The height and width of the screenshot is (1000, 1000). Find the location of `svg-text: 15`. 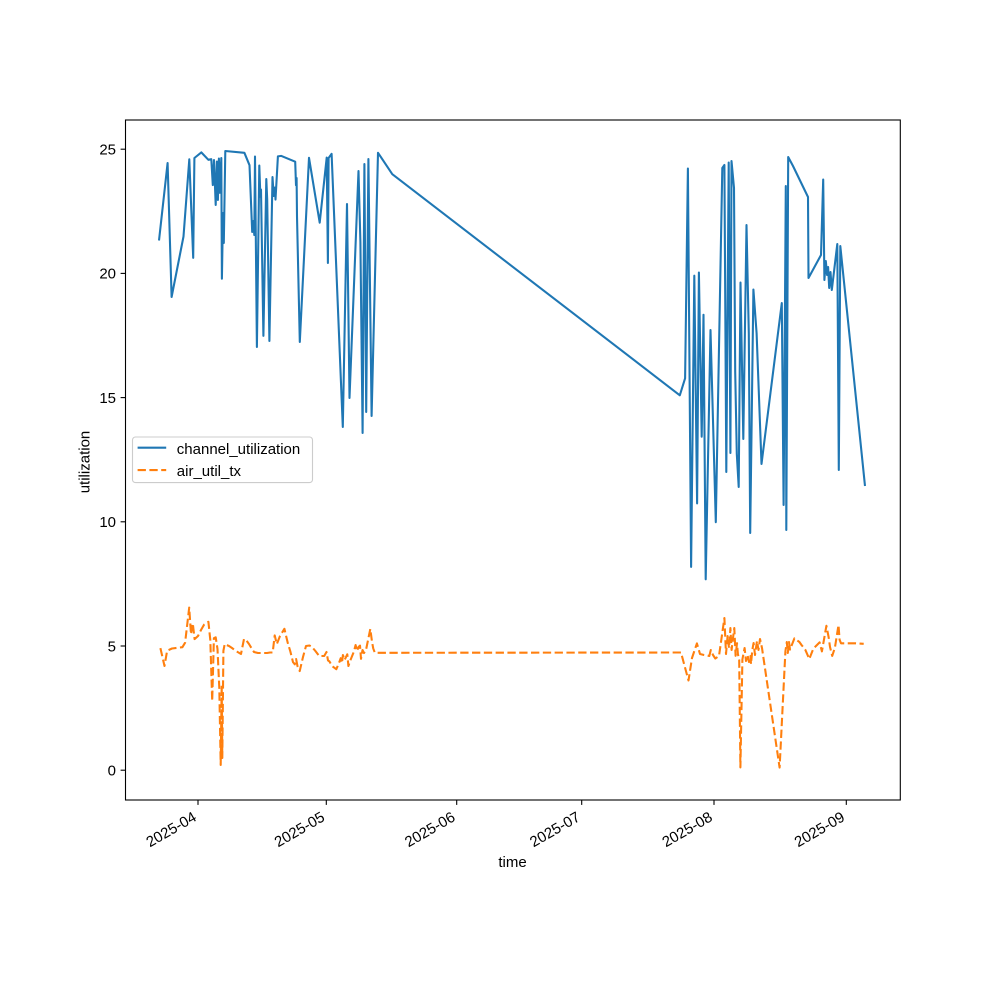

svg-text: 15 is located at coordinates (107, 398).